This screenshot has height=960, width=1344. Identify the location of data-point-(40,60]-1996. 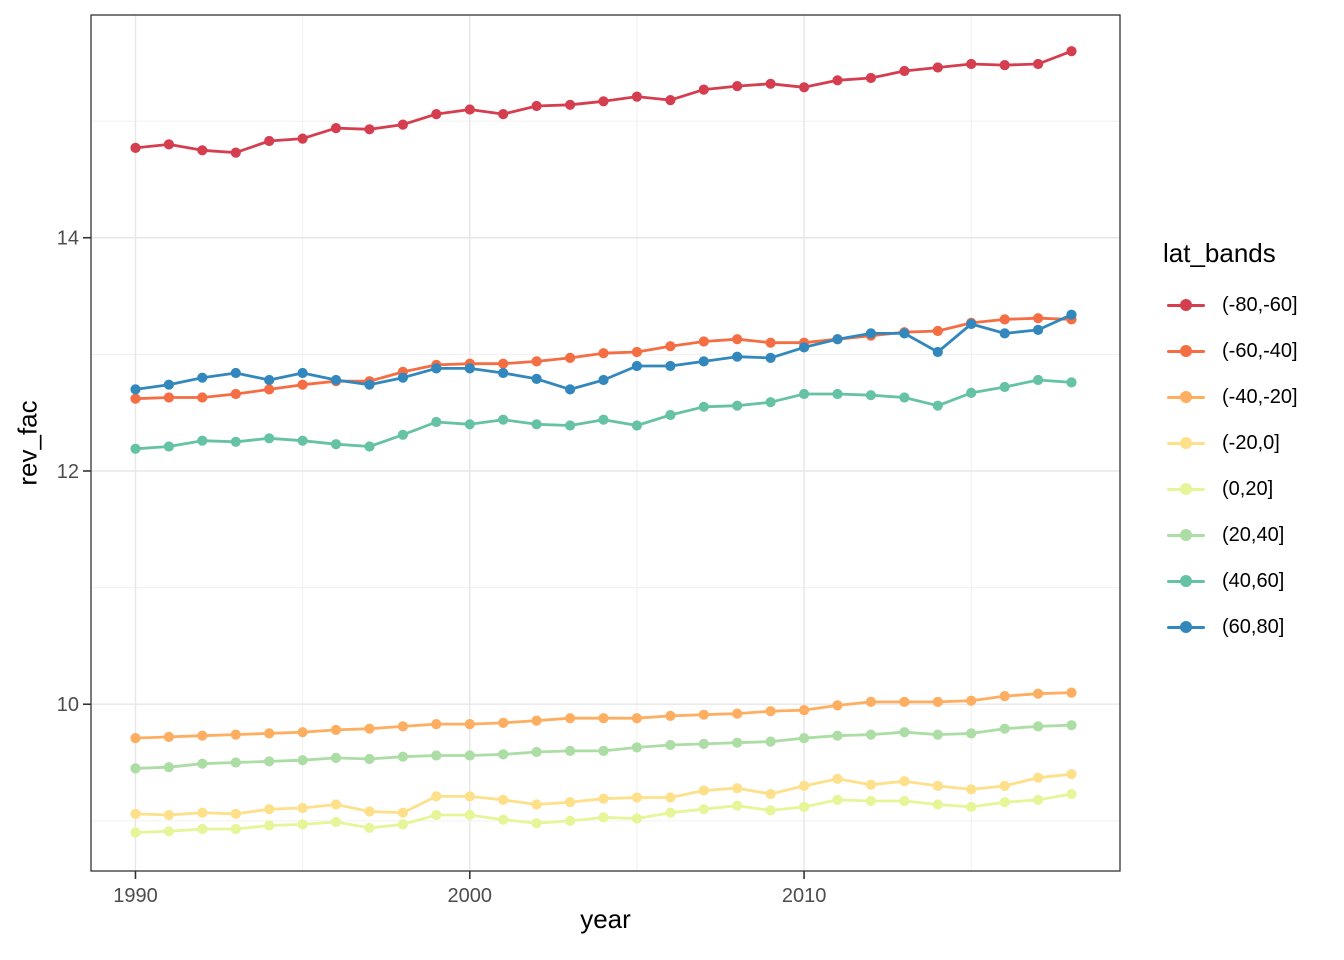
(336, 444).